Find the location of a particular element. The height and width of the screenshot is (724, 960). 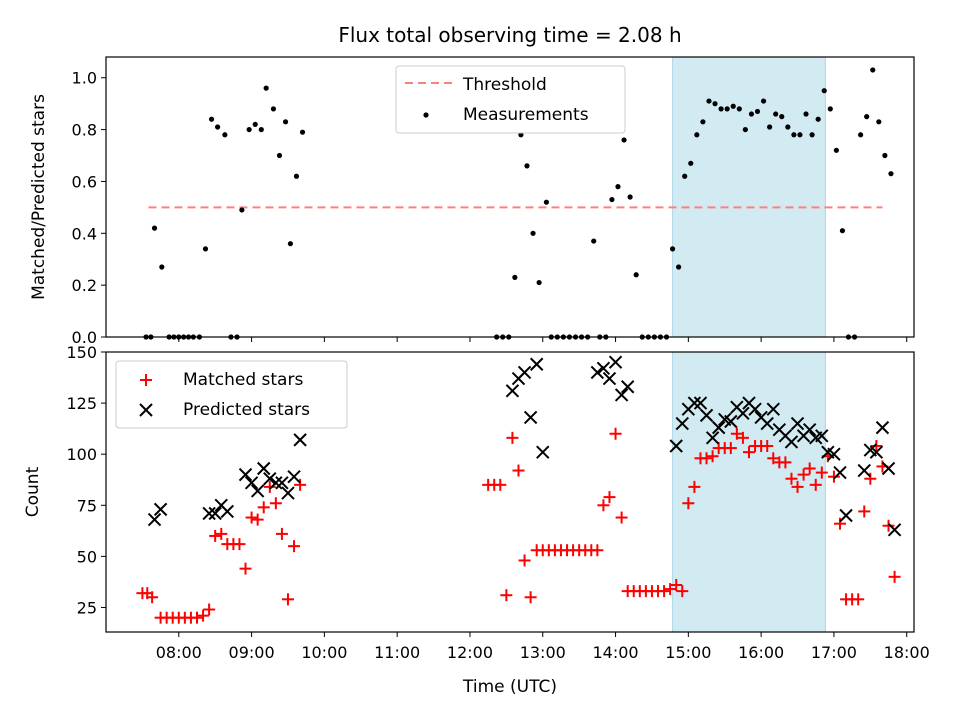

xtick-label: 12:00 is located at coordinates (470, 652).